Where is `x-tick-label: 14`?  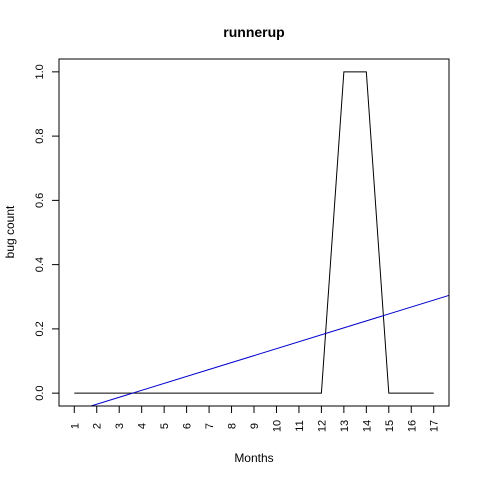 x-tick-label: 14 is located at coordinates (367, 426).